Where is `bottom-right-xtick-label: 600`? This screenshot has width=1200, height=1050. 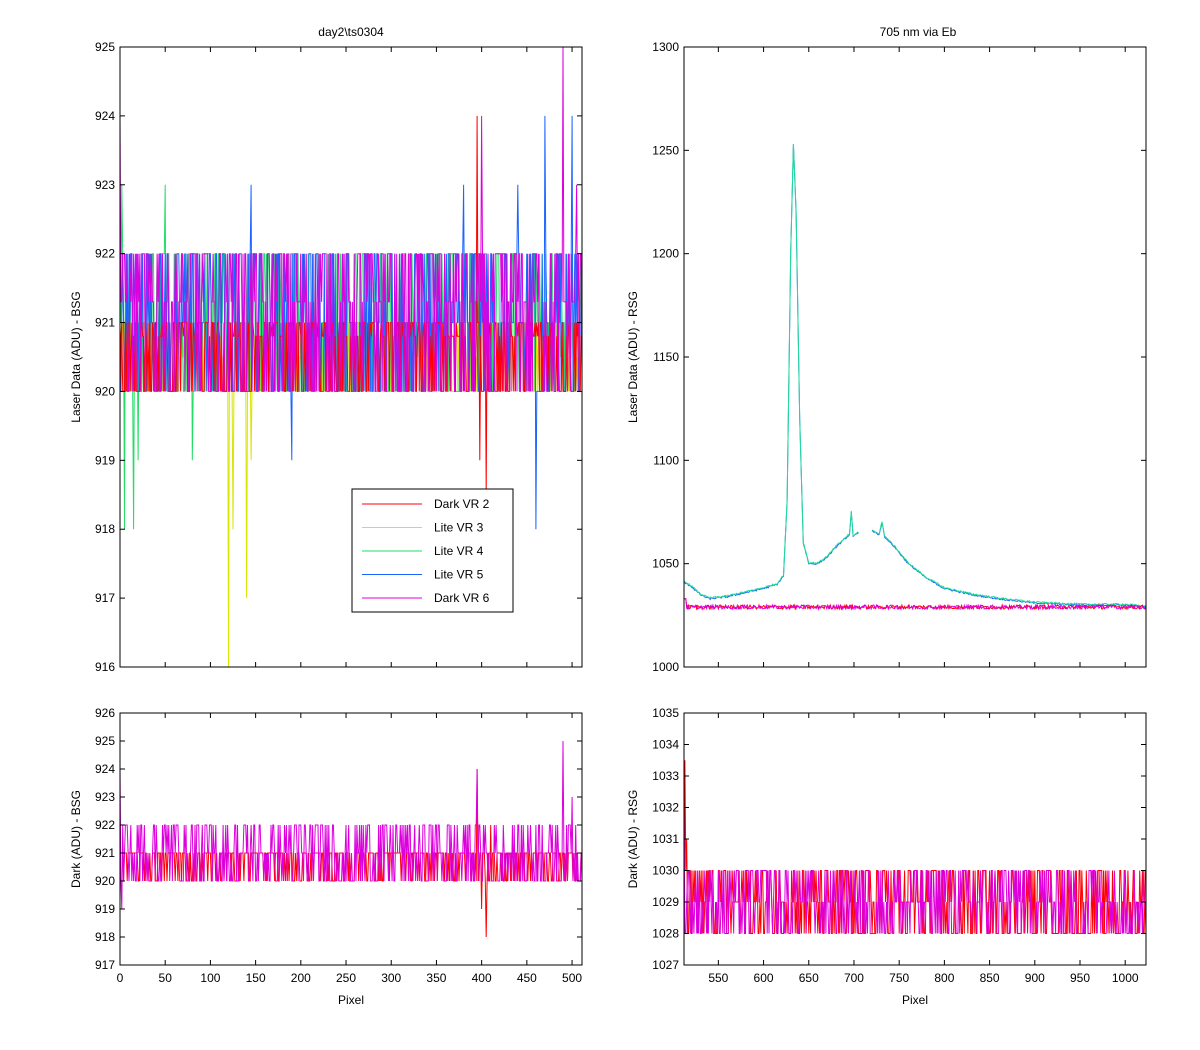
bottom-right-xtick-label: 600 is located at coordinates (764, 978).